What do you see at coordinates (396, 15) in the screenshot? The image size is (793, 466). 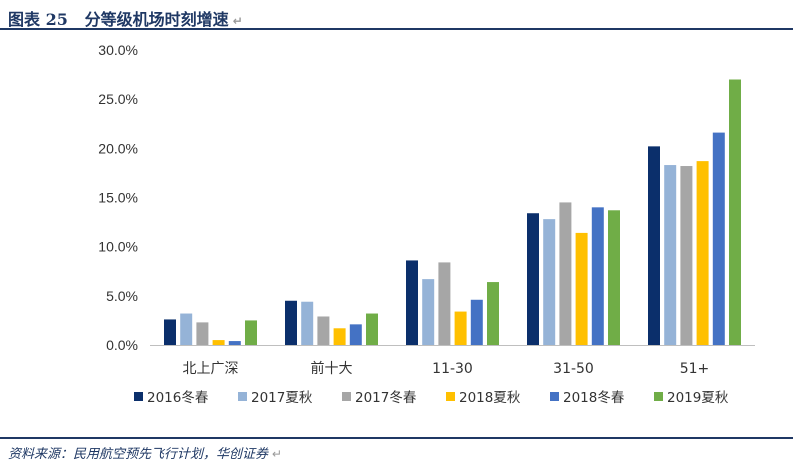 I see `figure-header: 图表 25 分等级机场时刻增速 ↵` at bounding box center [396, 15].